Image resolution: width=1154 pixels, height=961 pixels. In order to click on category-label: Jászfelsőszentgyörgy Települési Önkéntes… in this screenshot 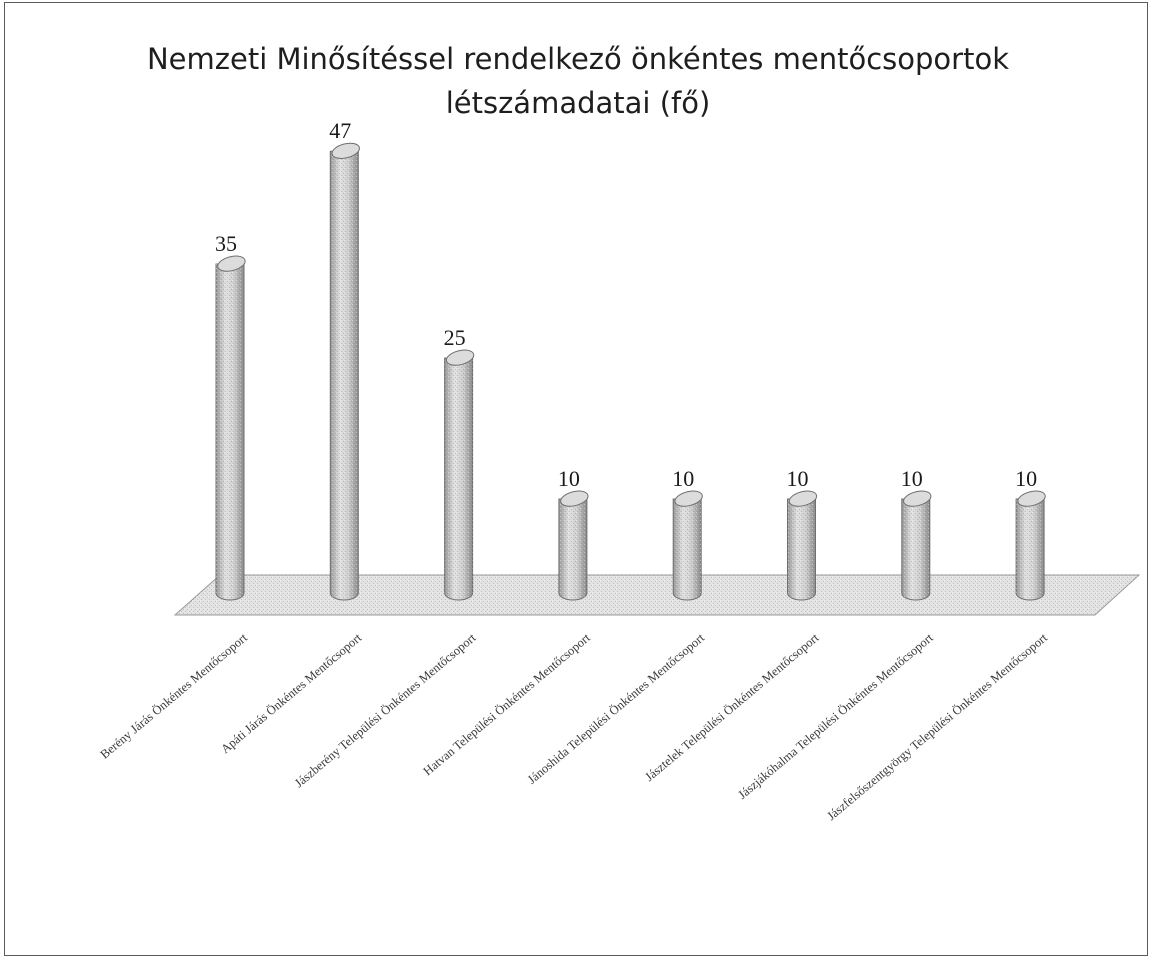, I will do `click(937, 726)`.